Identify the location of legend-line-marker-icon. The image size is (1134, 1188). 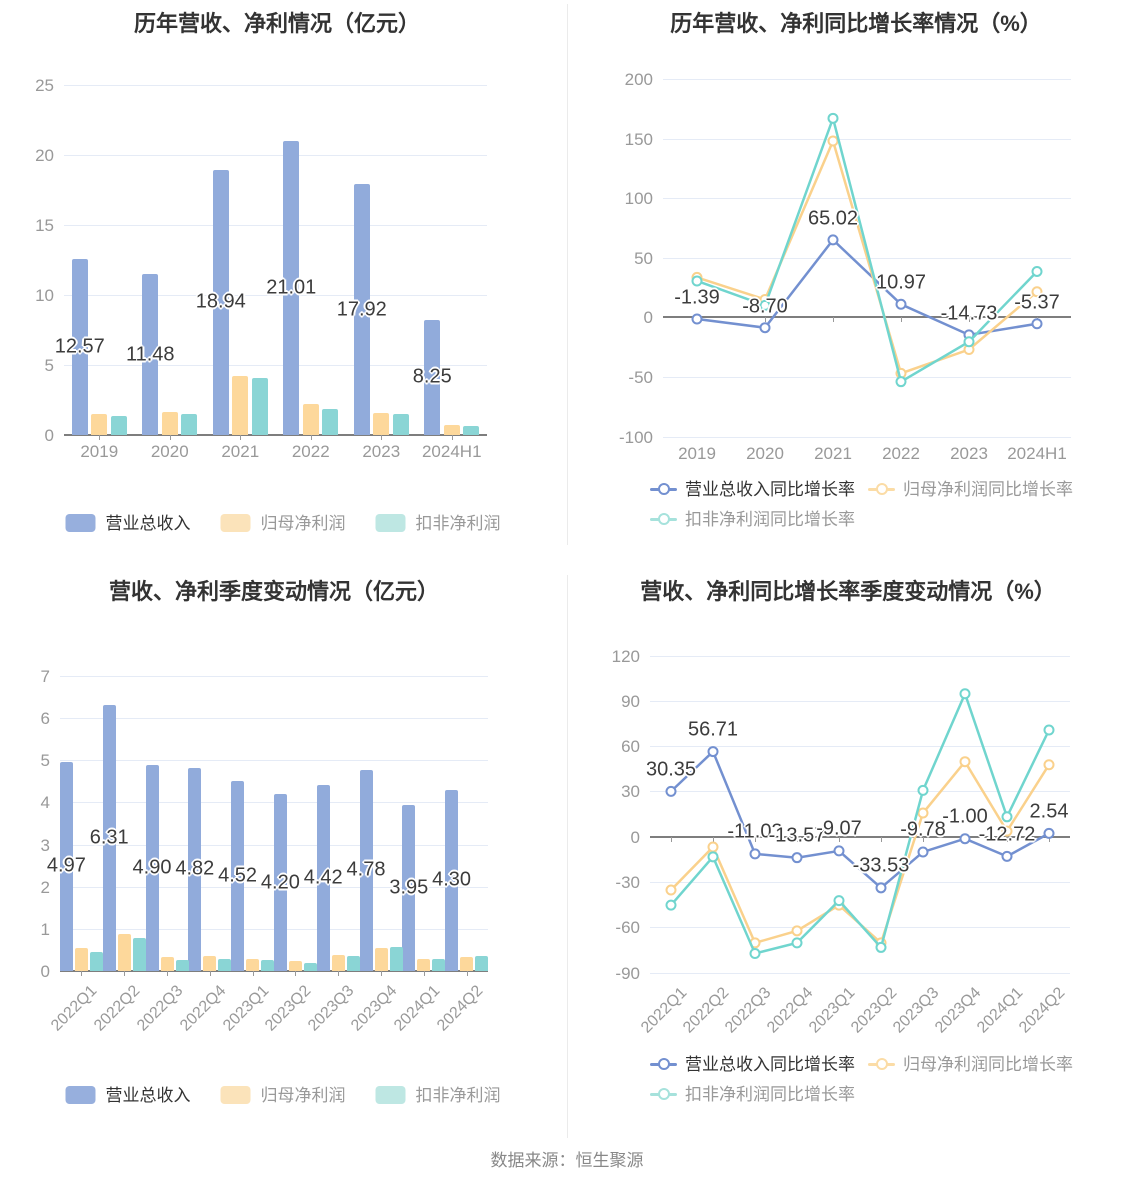
(663, 1094).